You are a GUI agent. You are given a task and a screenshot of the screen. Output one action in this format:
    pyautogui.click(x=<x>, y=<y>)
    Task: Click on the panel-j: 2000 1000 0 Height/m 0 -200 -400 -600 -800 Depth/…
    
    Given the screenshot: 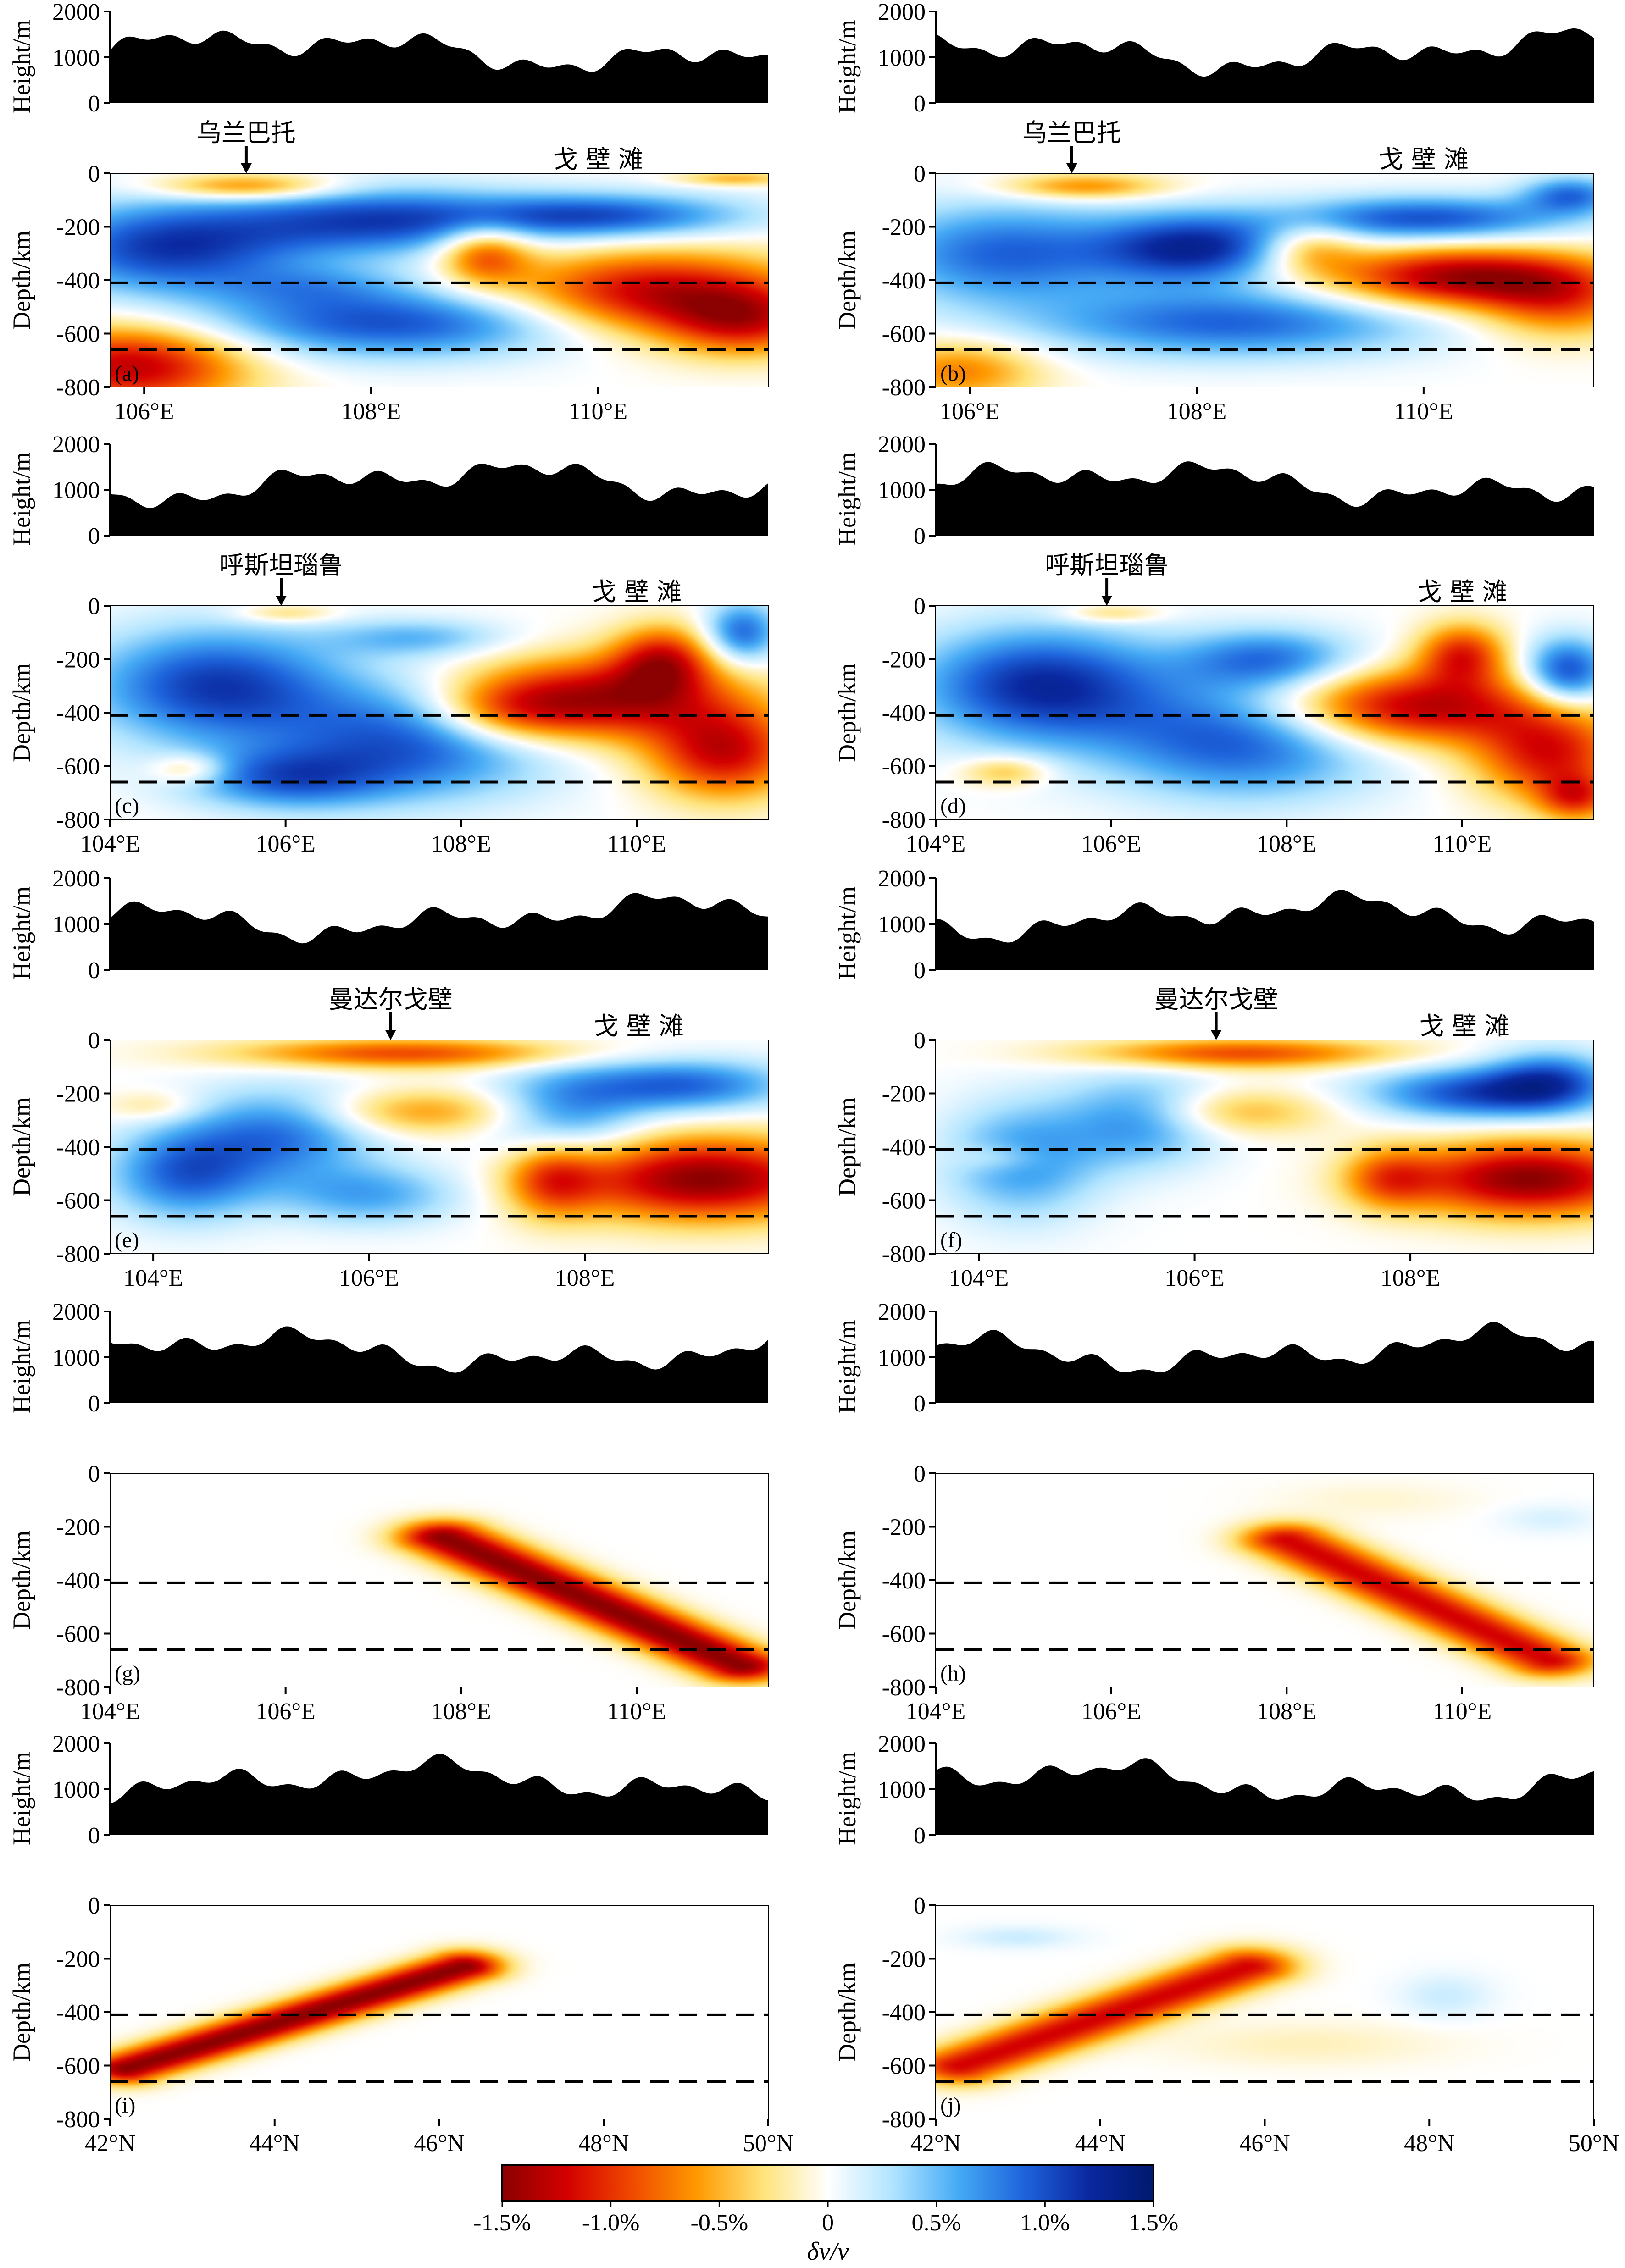 What is the action you would take?
    pyautogui.click(x=1226, y=1944)
    